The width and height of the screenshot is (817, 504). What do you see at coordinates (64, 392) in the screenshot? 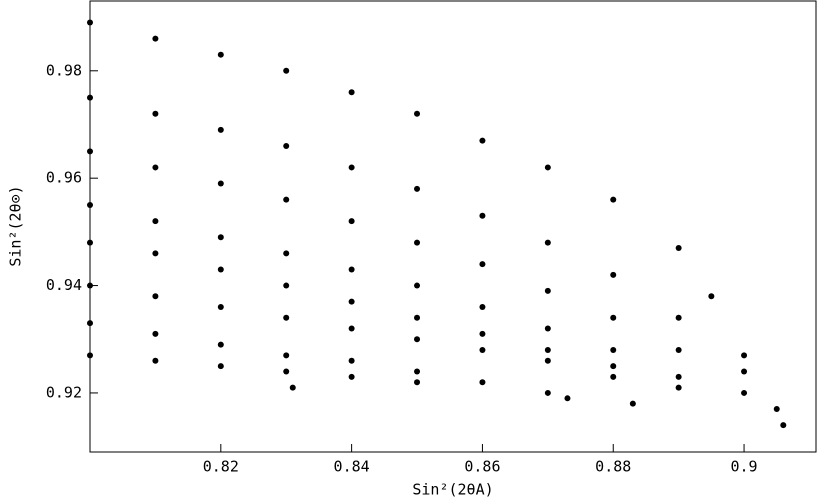
I see `y-tick-label: 0.92` at bounding box center [64, 392].